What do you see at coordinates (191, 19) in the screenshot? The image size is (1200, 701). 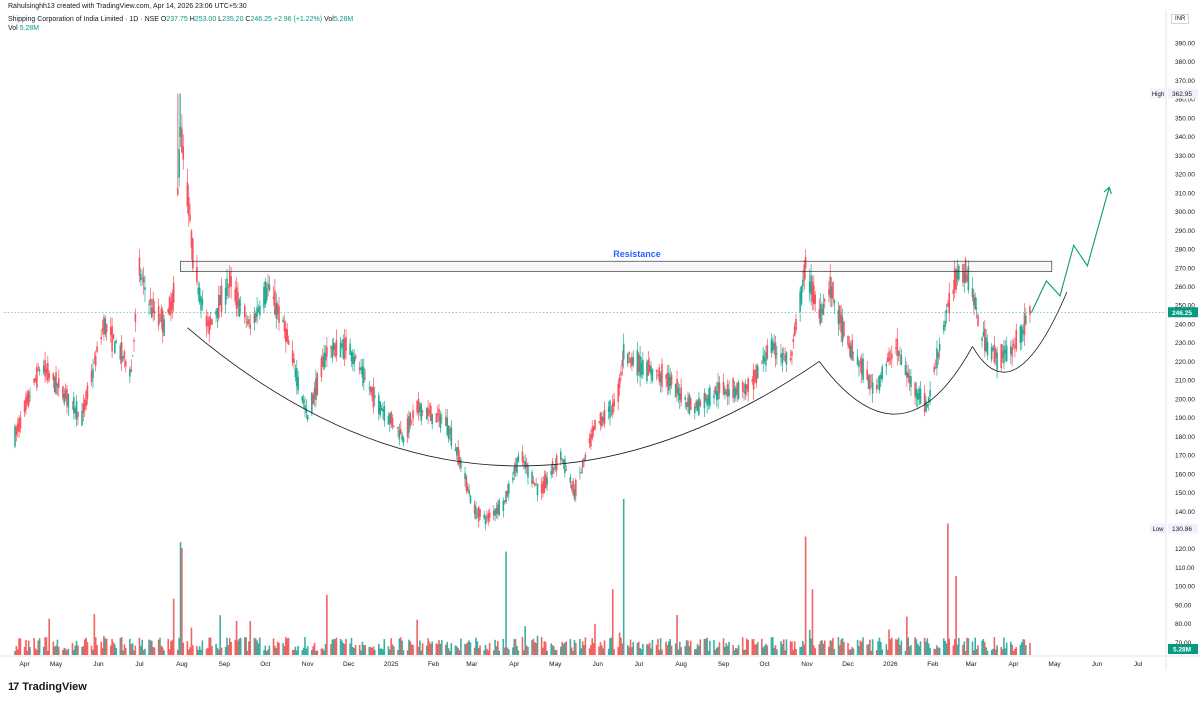 I see `ohlc-label: H` at bounding box center [191, 19].